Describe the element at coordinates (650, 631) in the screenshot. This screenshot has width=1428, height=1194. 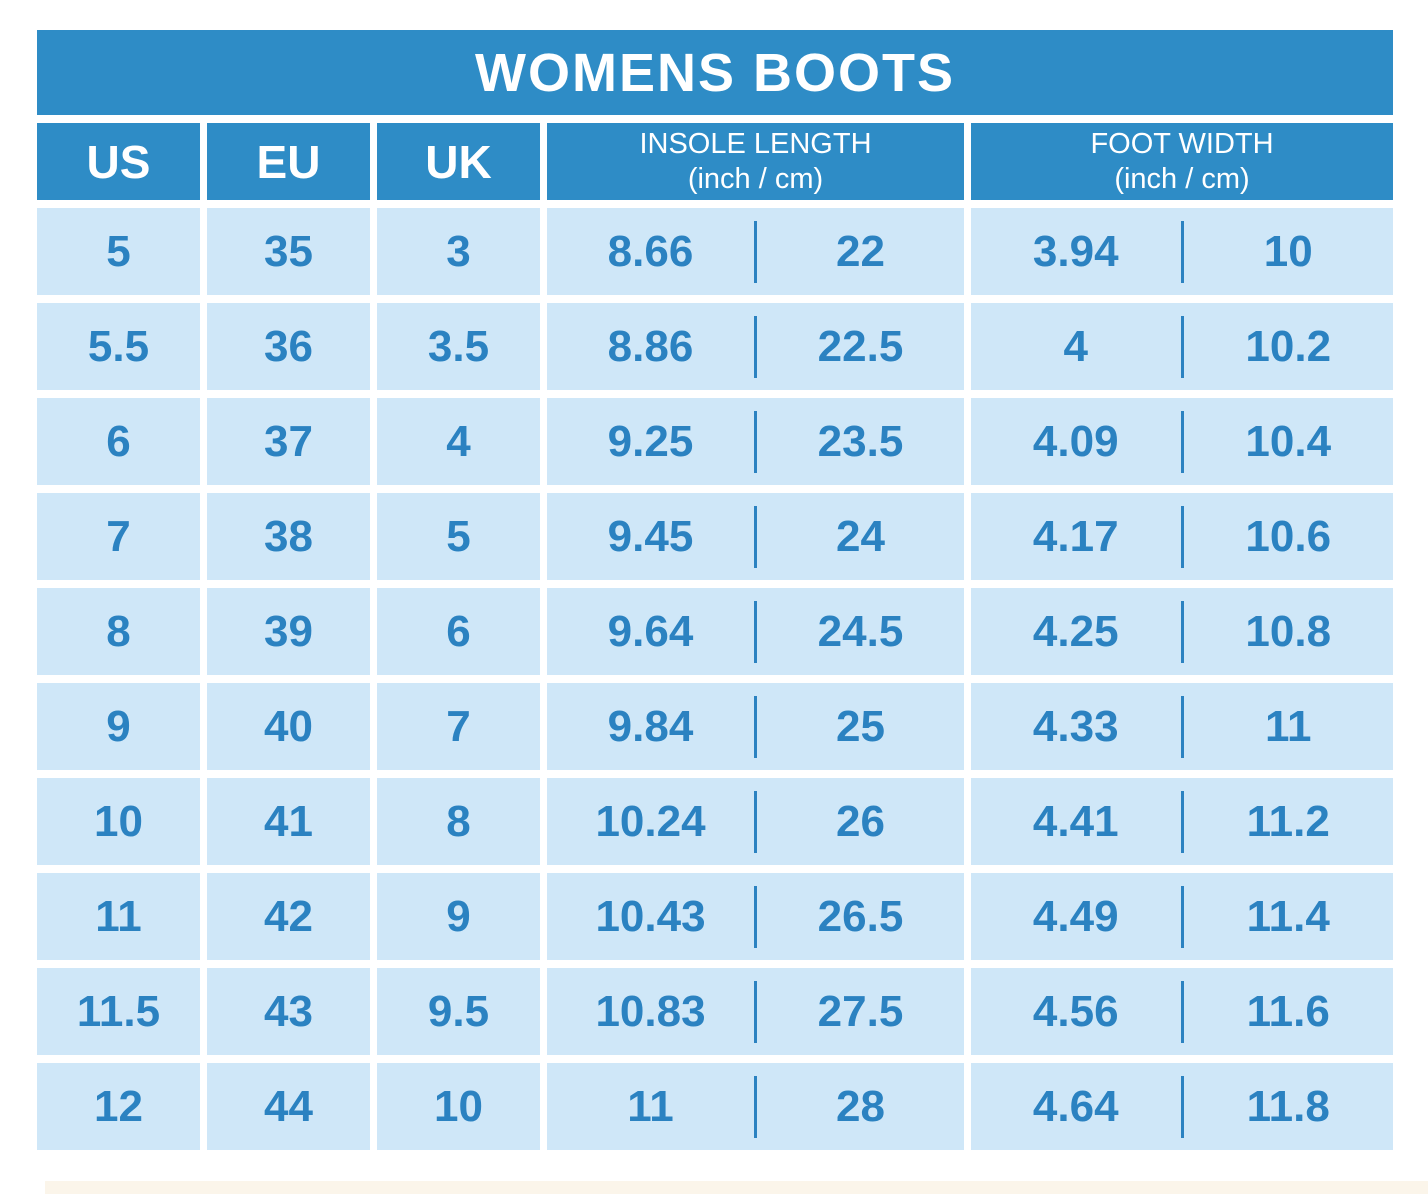
I see `insole-length-inch-value: 9.64` at that location.